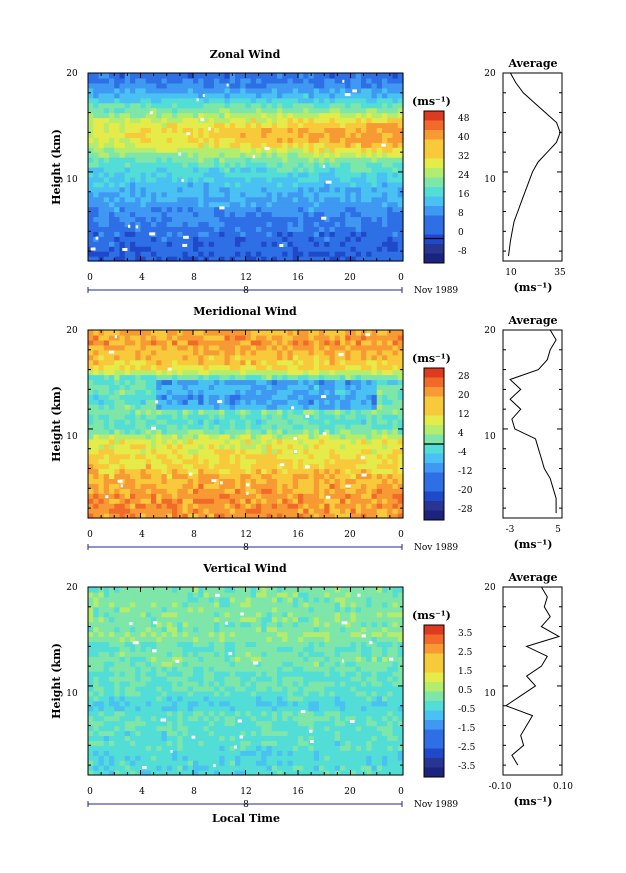 This screenshot has height=873, width=626. What do you see at coordinates (532, 167) in the screenshot?
I see `profile-frame` at bounding box center [532, 167].